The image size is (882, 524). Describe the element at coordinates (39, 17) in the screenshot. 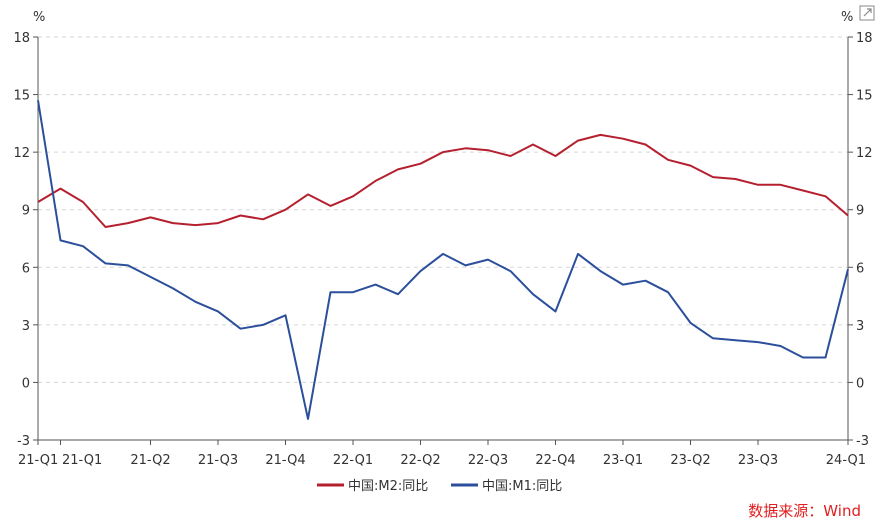

I see `left-unit-label: %` at that location.